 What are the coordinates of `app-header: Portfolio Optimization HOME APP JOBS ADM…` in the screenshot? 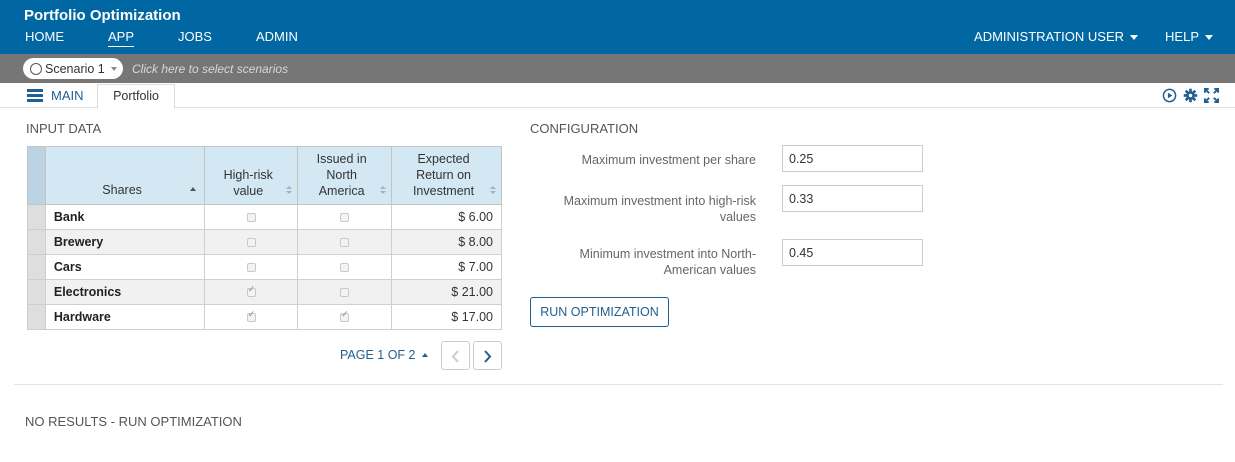 It's located at (617, 27).